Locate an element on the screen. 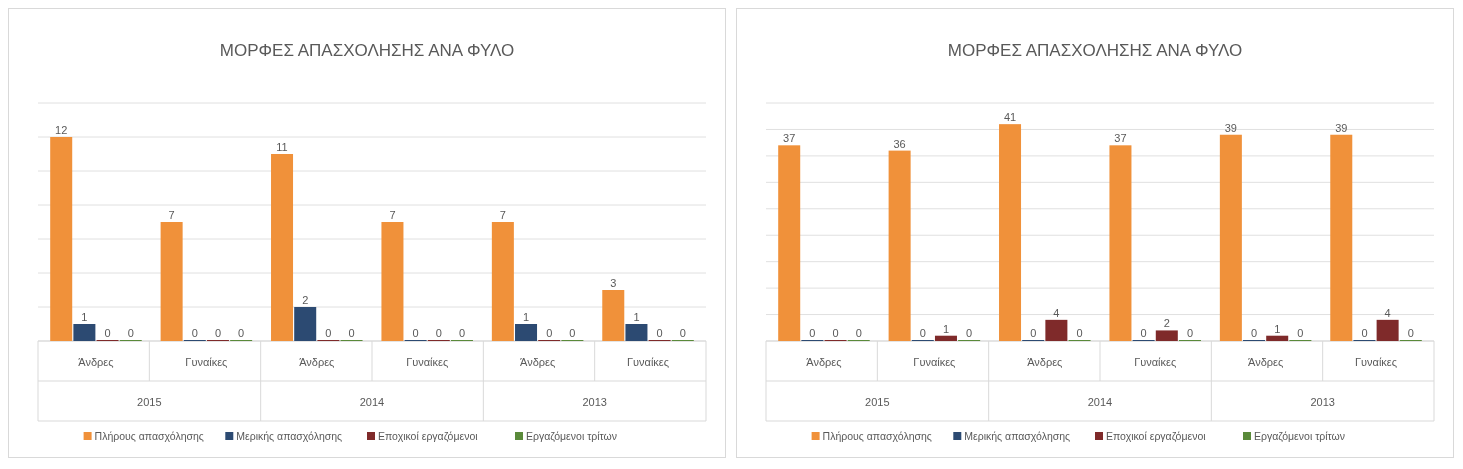 The image size is (1463, 469). data-label: 11 is located at coordinates (282, 147).